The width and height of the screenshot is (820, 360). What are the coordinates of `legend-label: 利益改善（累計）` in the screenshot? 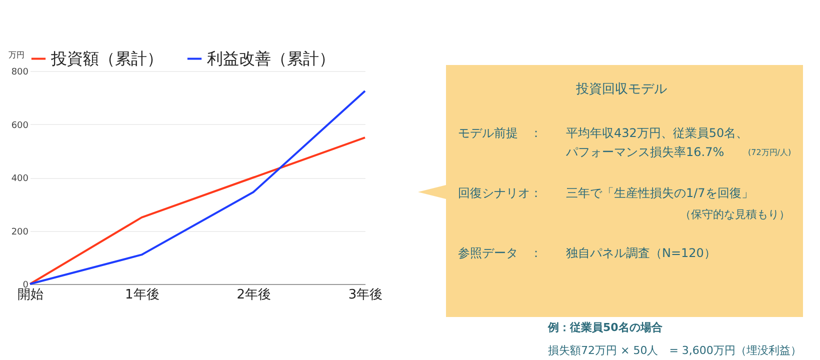 It's located at (271, 58).